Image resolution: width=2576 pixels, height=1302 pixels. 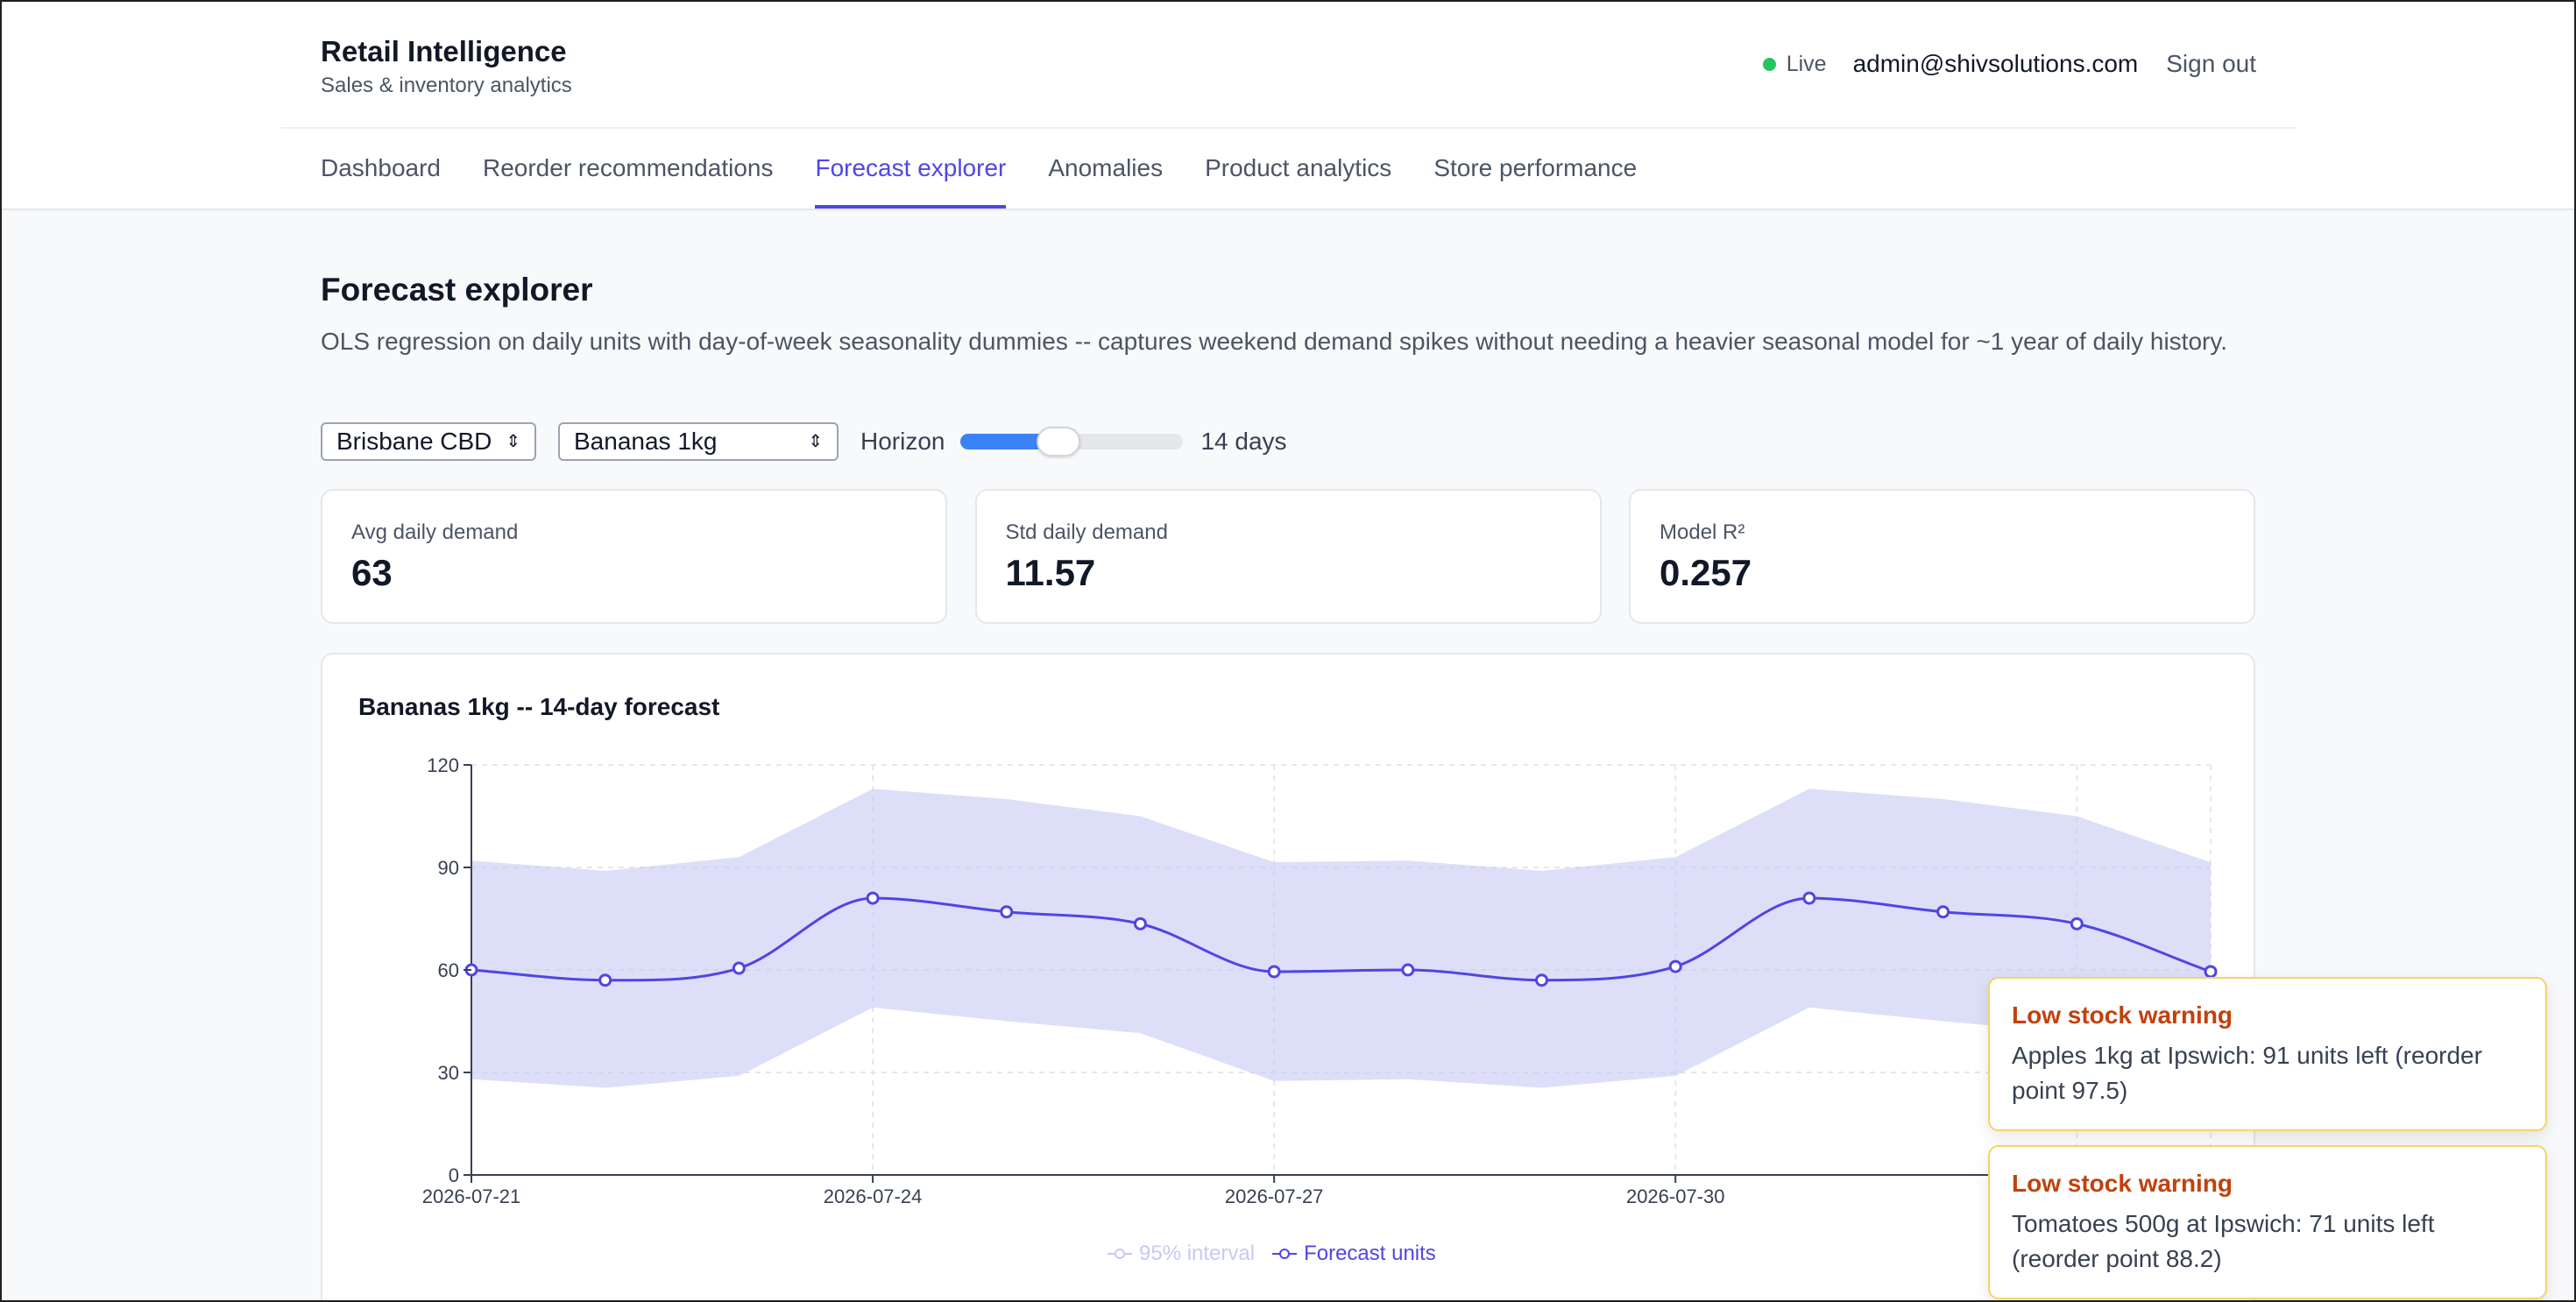 I want to click on y-tick-label: 120, so click(x=443, y=765).